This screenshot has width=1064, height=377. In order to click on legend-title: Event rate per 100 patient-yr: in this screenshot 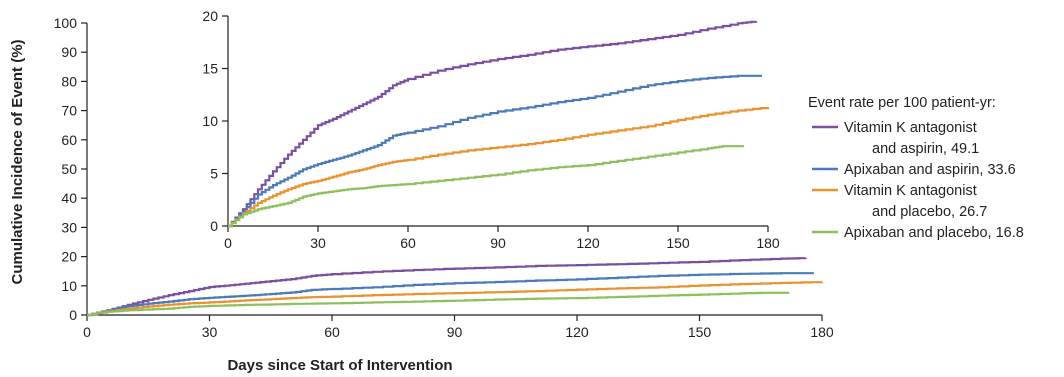, I will do `click(902, 103)`.